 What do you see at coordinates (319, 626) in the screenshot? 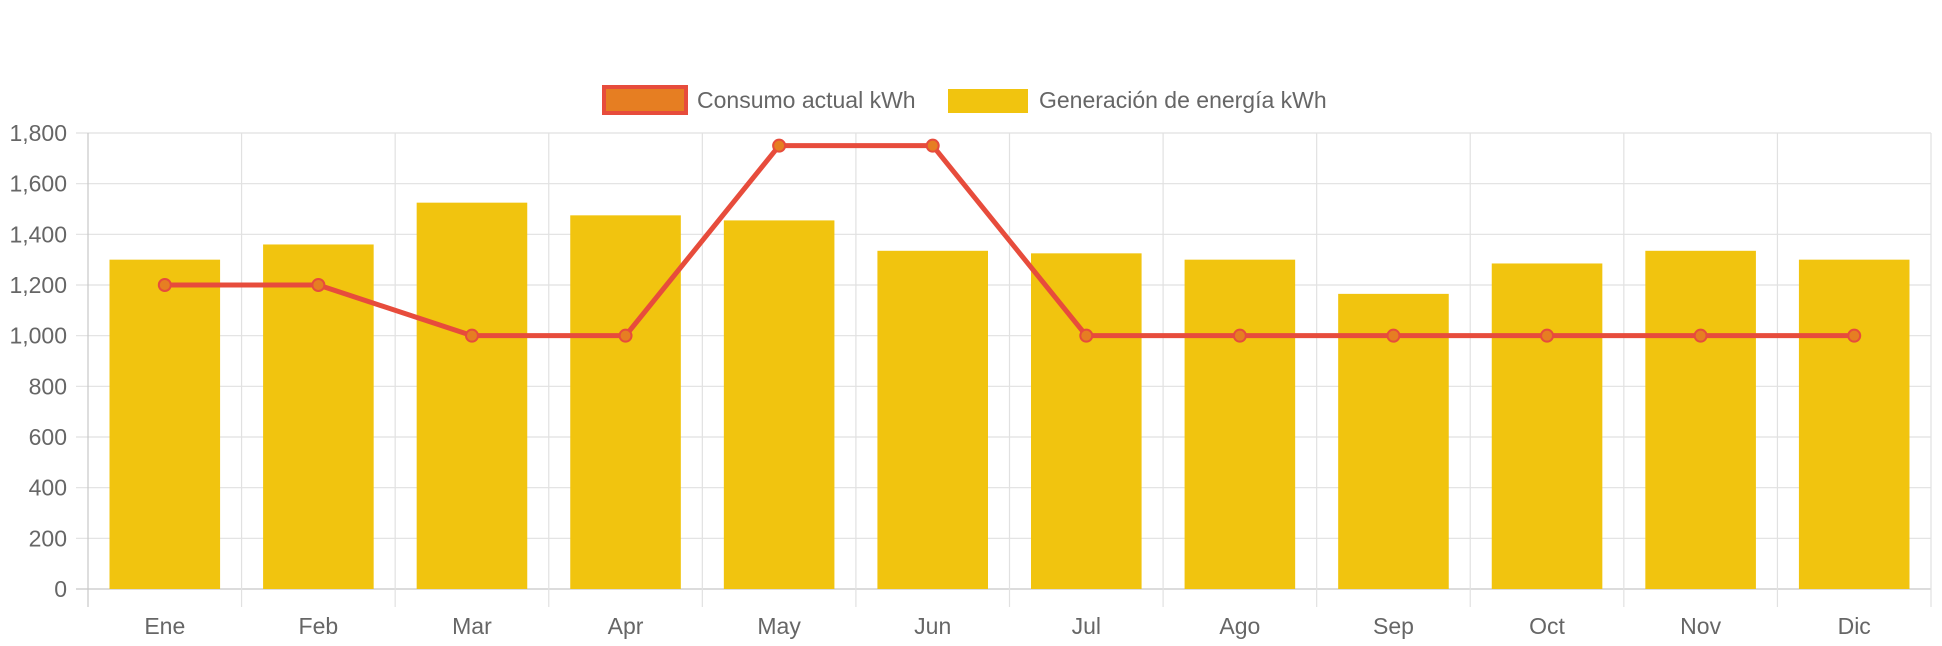
I see `x-tick-label: Feb` at bounding box center [319, 626].